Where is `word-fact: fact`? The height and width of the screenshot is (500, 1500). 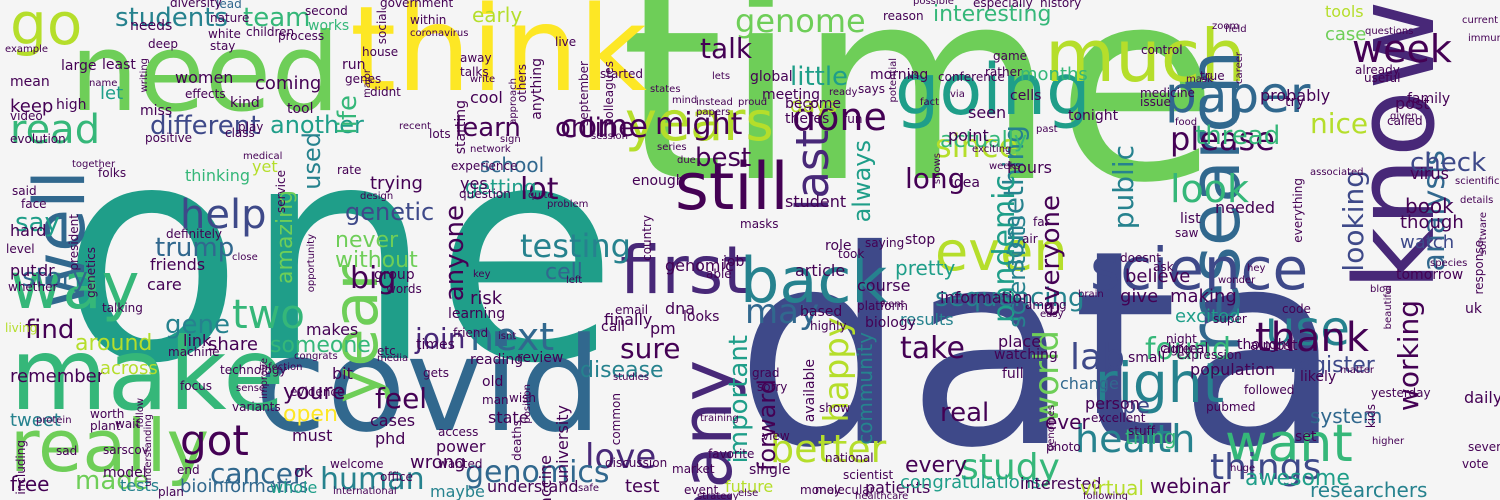
word-fact: fact is located at coordinates (930, 102).